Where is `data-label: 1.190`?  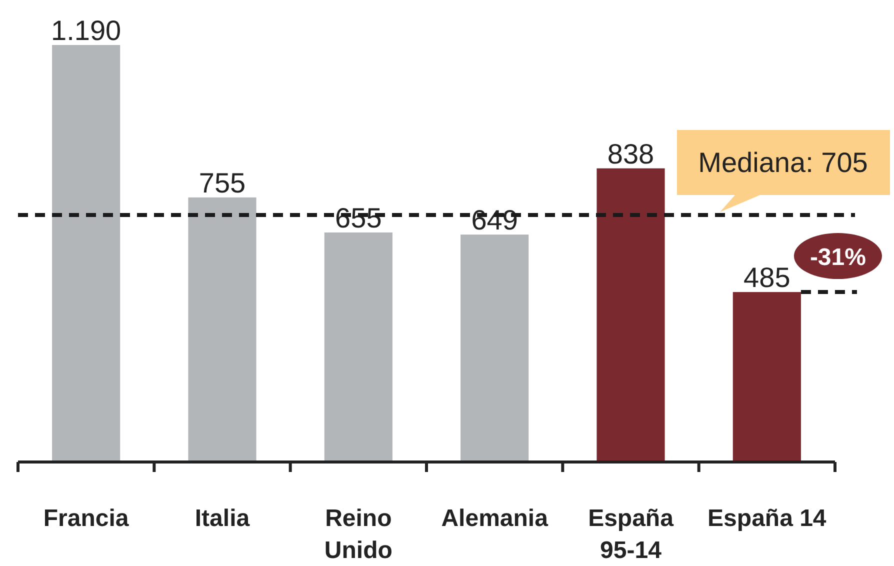 data-label: 1.190 is located at coordinates (86, 30).